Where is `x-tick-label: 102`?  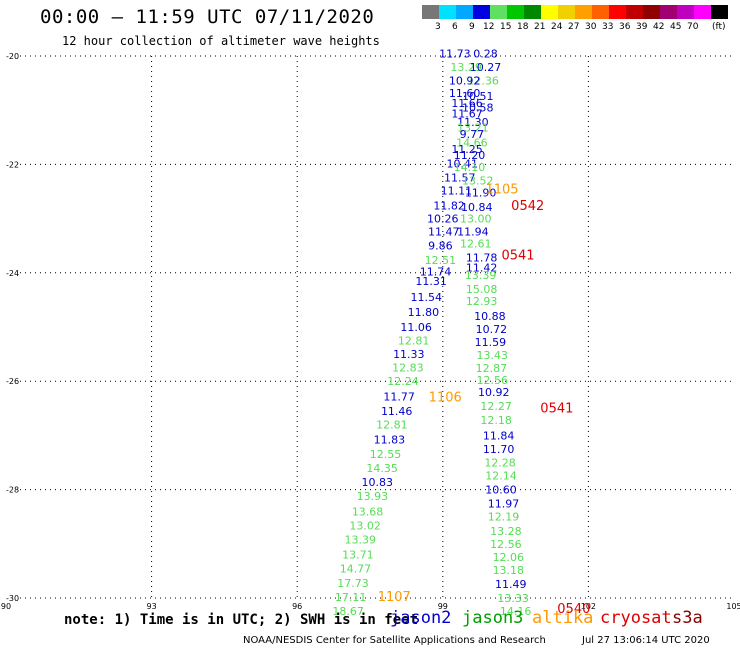 x-tick-label: 102 is located at coordinates (588, 606).